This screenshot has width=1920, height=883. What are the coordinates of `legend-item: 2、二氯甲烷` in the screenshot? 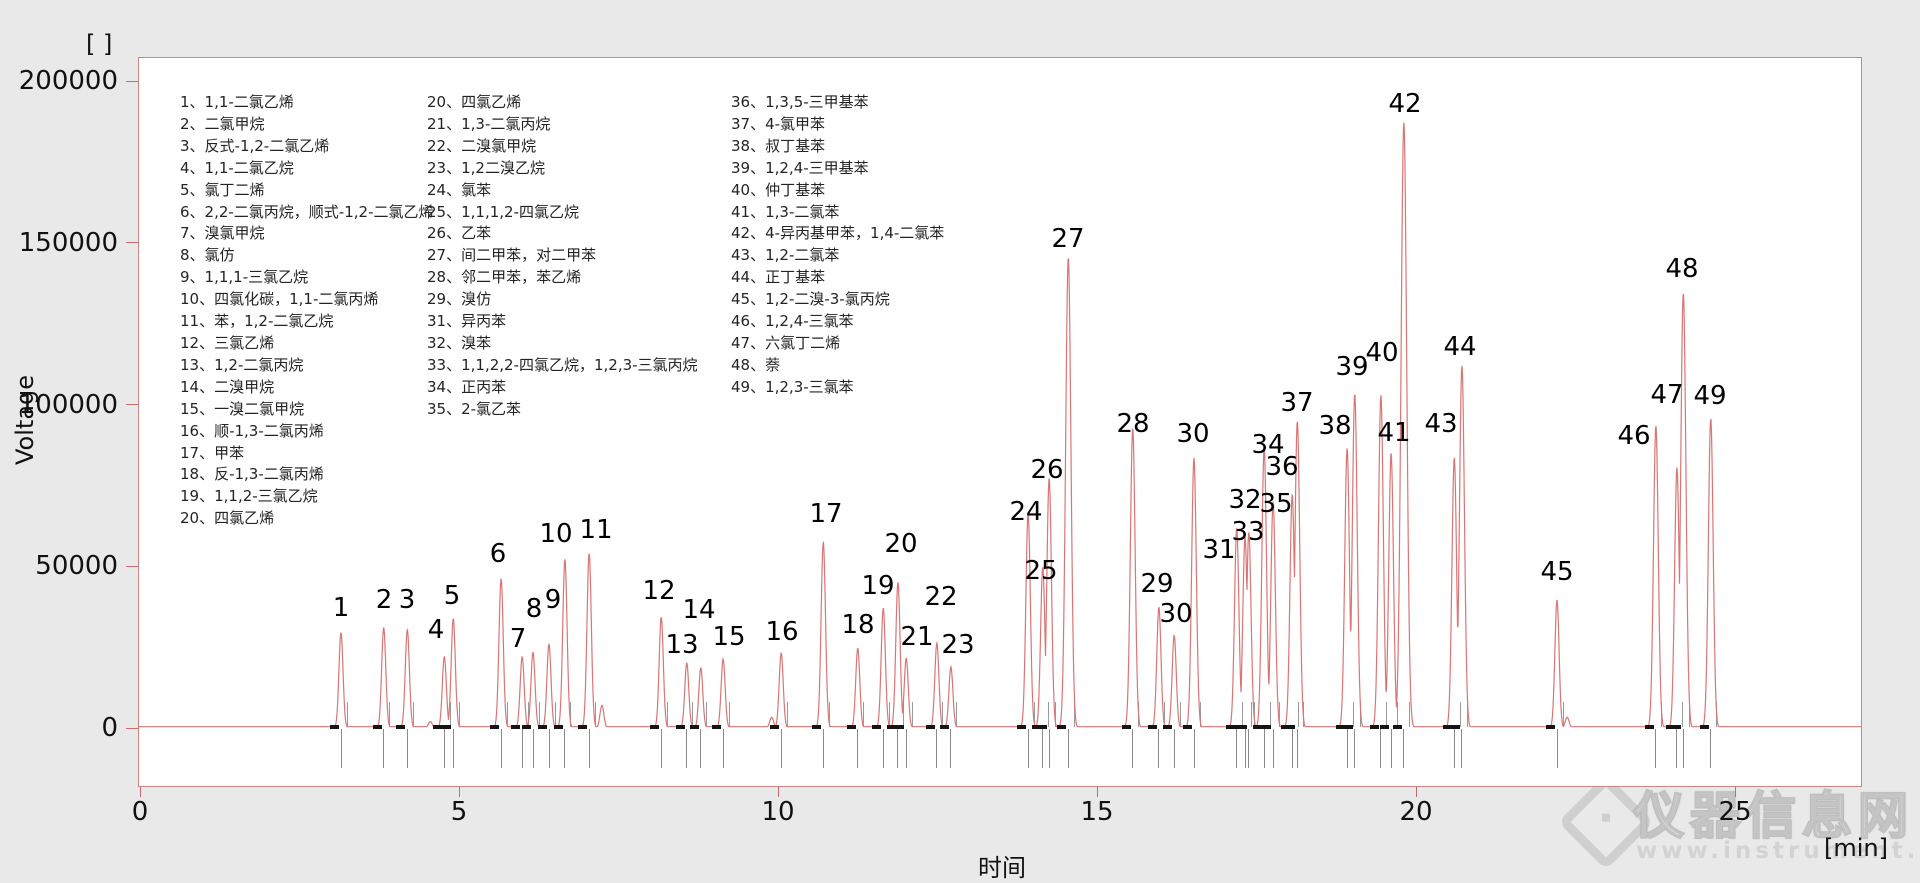 It's located at (222, 123).